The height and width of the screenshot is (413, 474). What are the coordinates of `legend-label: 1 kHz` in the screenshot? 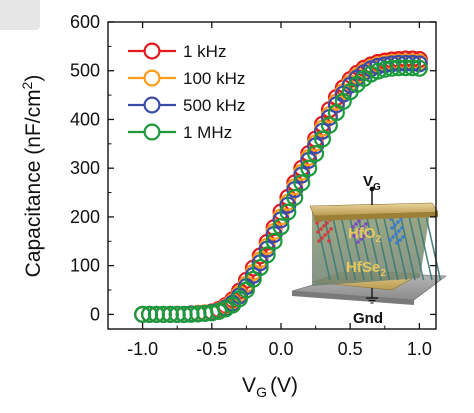 It's located at (204, 51).